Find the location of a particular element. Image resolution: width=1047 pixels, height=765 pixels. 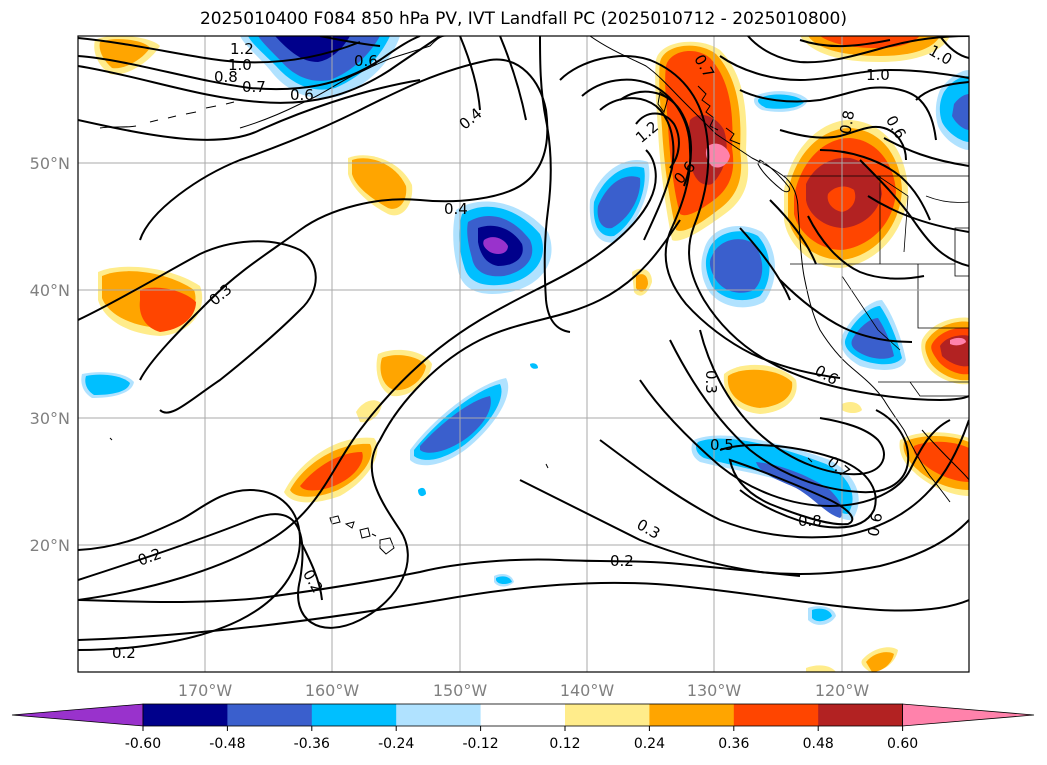

longitude-axis: 170°W 160°W 150°W 140°W 130°W 120°W is located at coordinates (524, 690).